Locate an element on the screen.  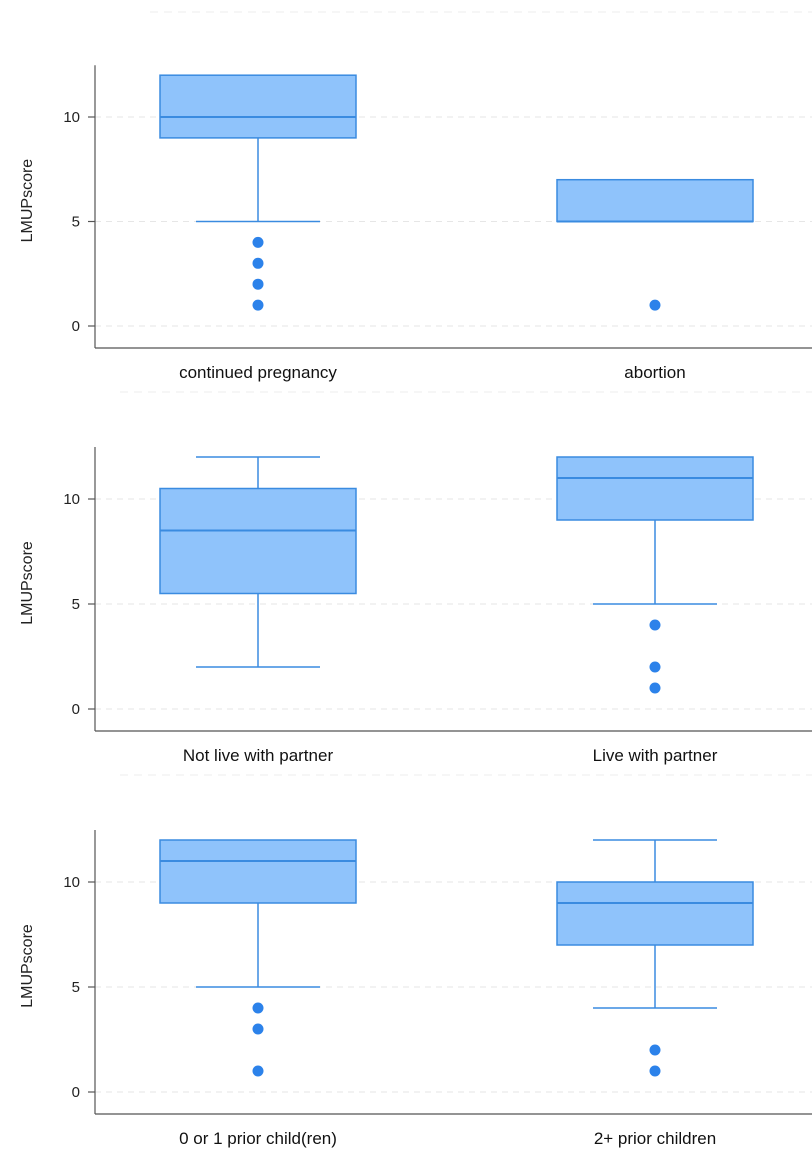
category-label: Live with partner is located at coordinates (655, 755).